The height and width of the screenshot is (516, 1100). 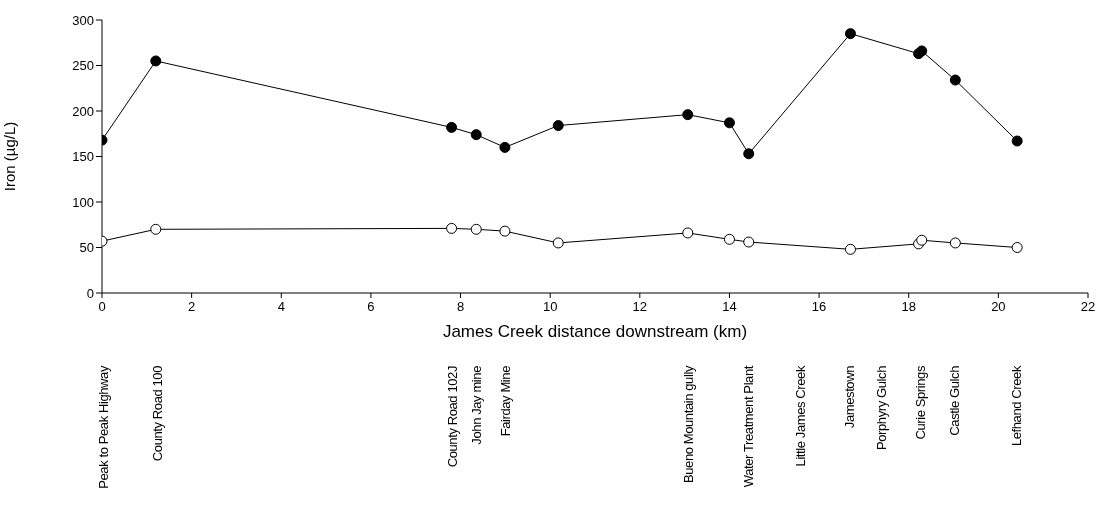 I want to click on y-tick-label: 100, so click(x=83, y=202).